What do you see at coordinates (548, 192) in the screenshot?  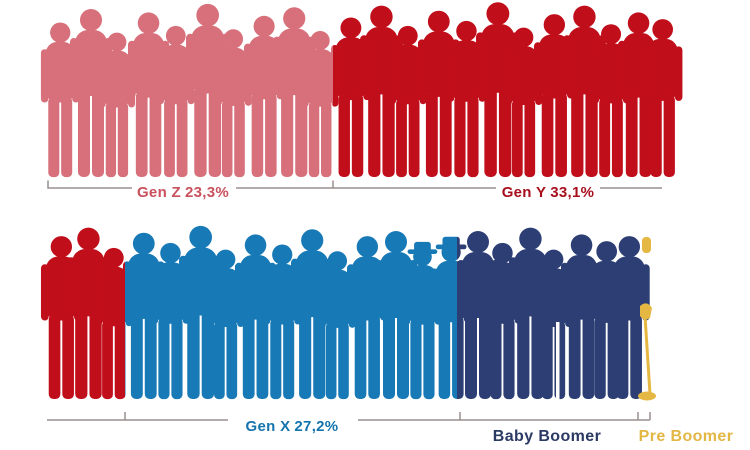 I see `label-gen-y: Gen Y 33,1%` at bounding box center [548, 192].